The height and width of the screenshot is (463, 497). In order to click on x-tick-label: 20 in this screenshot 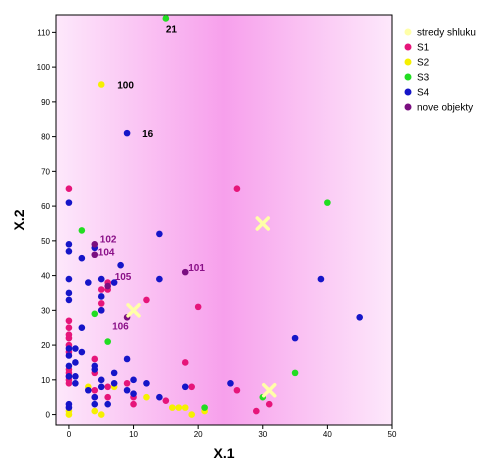, I will do `click(198, 434)`.